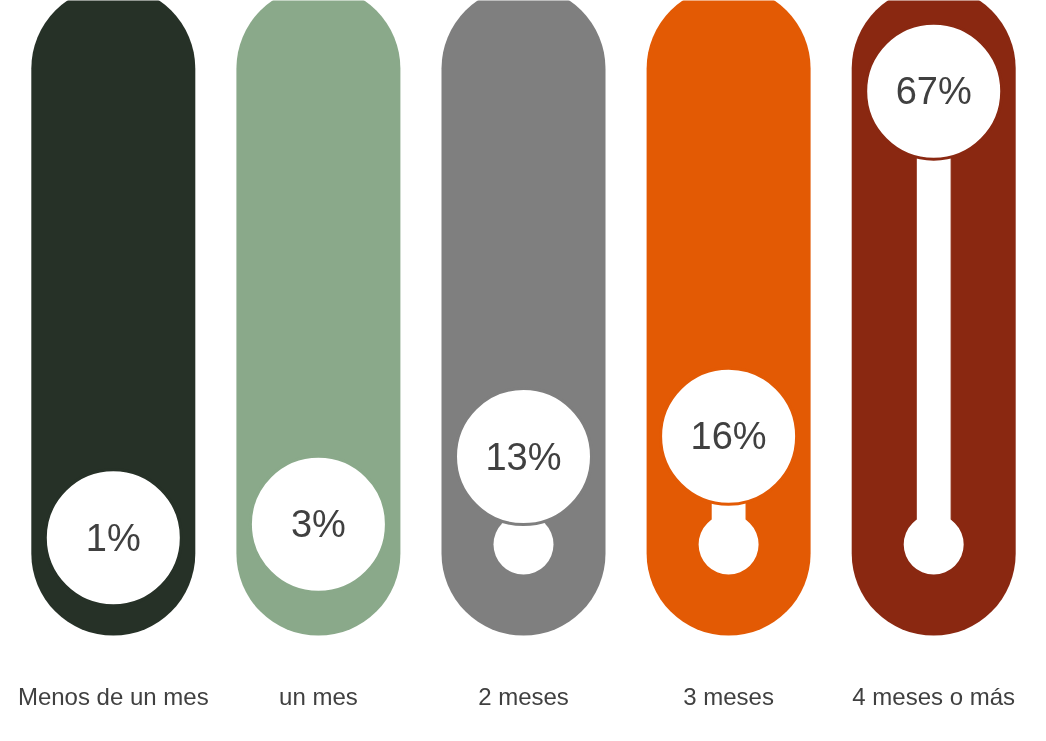 The height and width of the screenshot is (741, 1046). What do you see at coordinates (728, 696) in the screenshot?
I see `category-label: 3 meses` at bounding box center [728, 696].